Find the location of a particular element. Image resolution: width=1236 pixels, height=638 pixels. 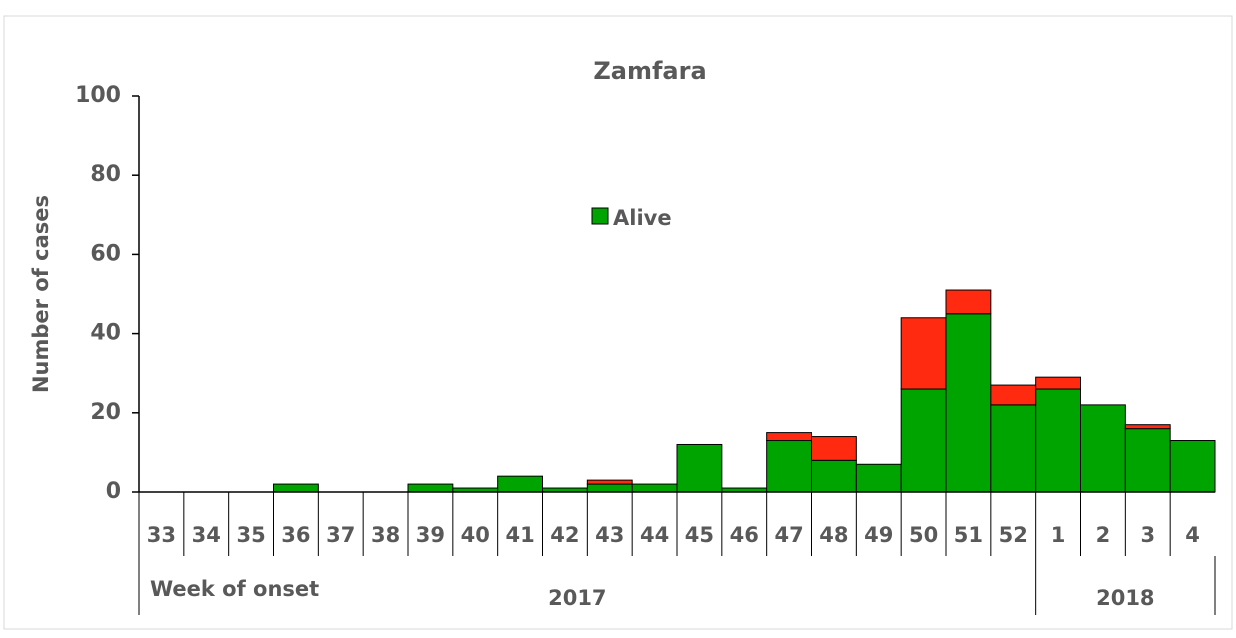

x-tick-label: 39 is located at coordinates (430, 535).